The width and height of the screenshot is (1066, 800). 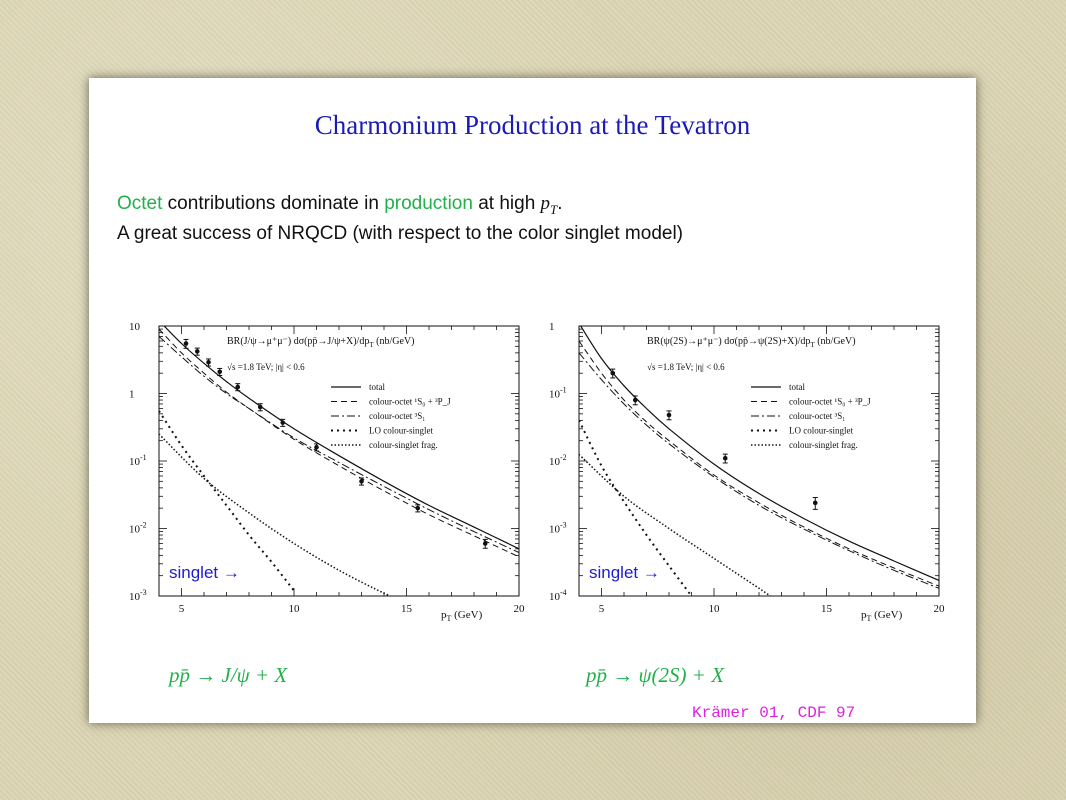 I want to click on chart-title-sub: T, so click(x=812, y=345).